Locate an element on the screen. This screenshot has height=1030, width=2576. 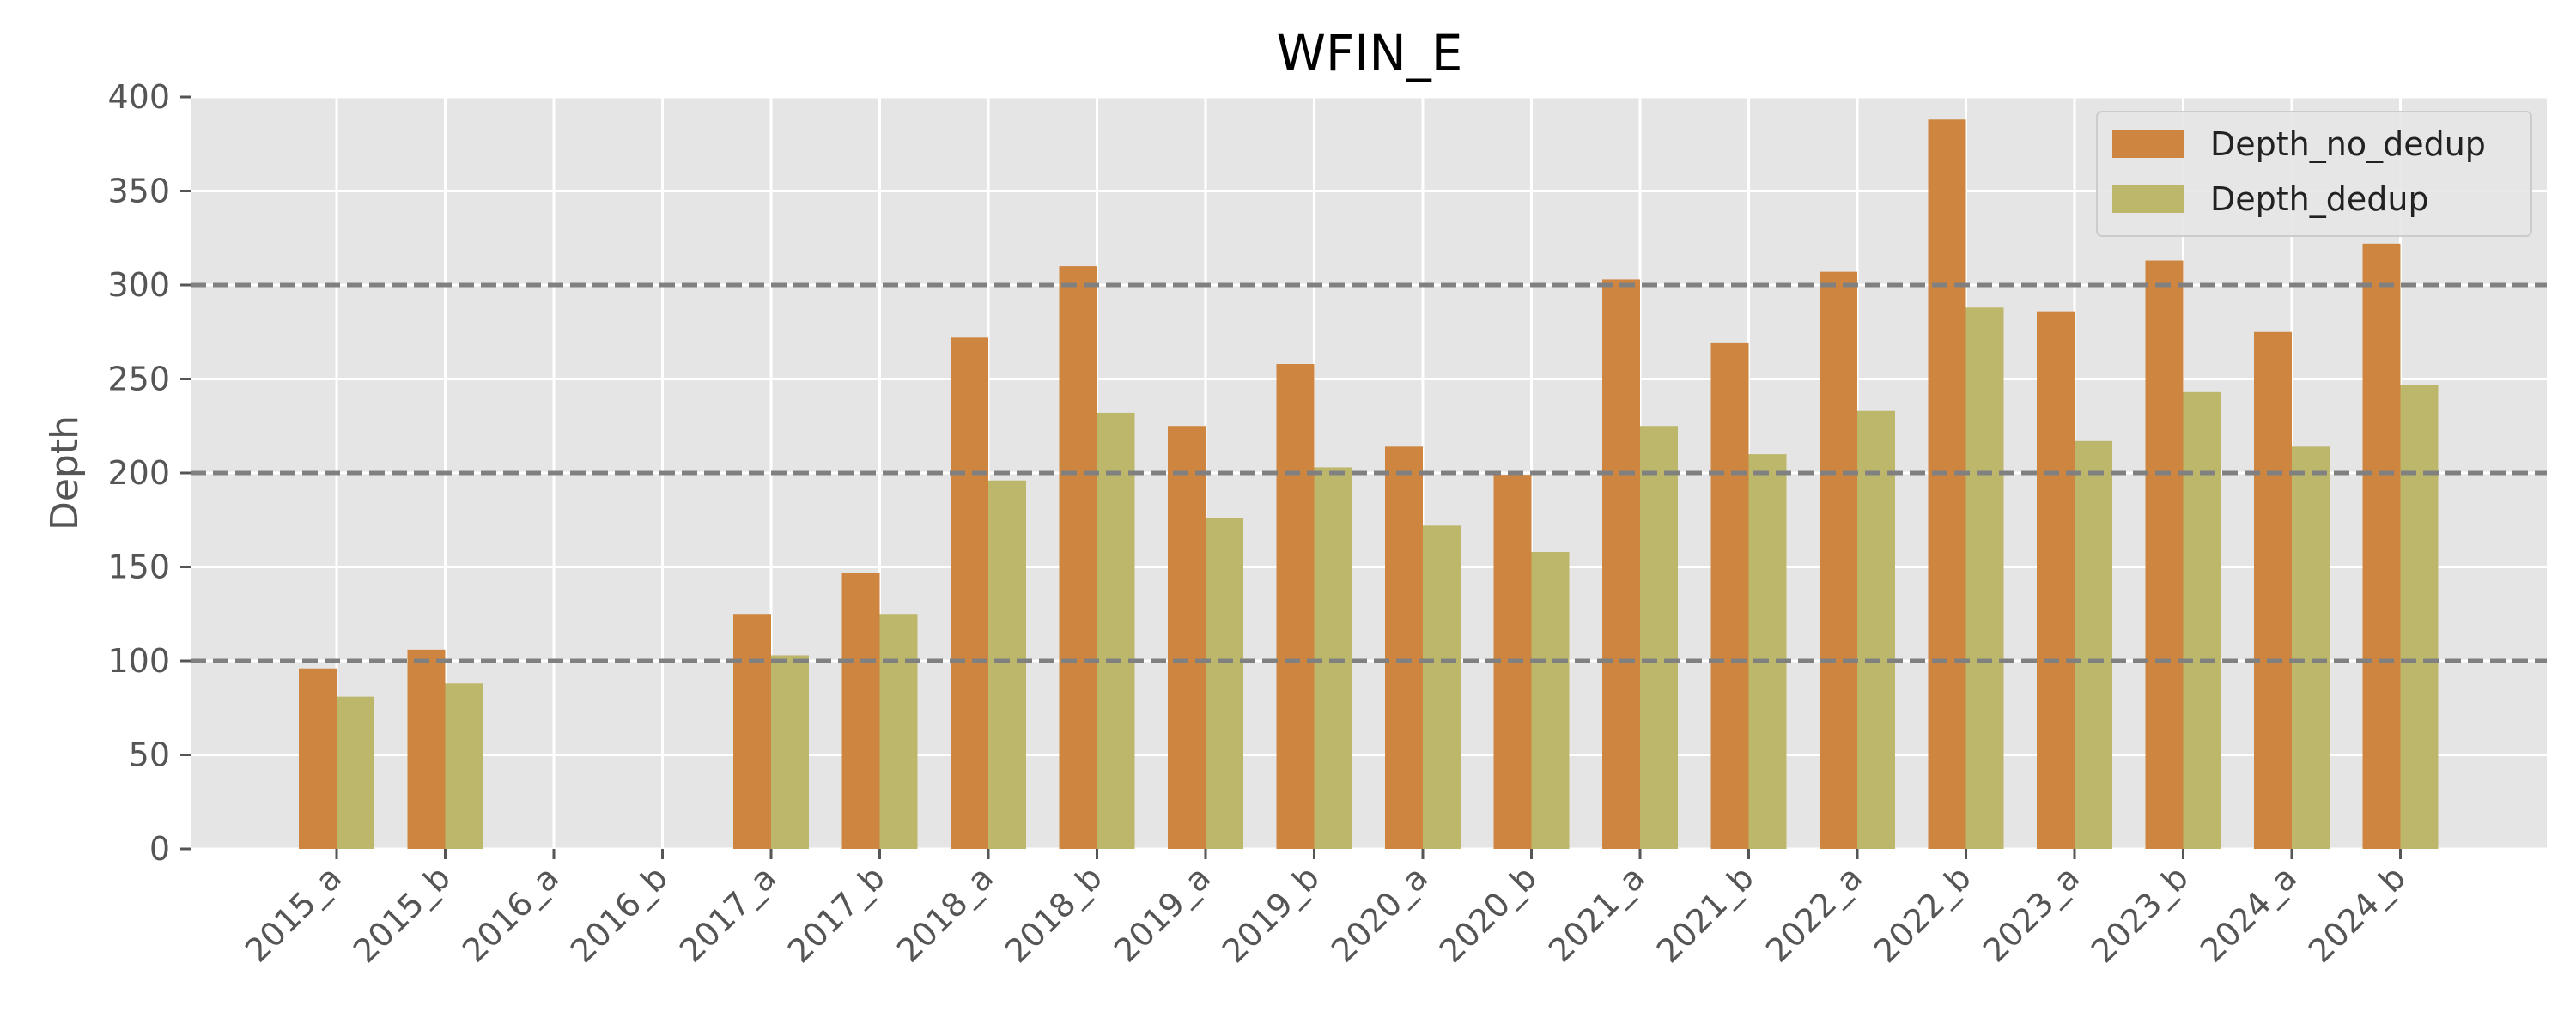
x-tick-label: 2018_a is located at coordinates (945, 913).